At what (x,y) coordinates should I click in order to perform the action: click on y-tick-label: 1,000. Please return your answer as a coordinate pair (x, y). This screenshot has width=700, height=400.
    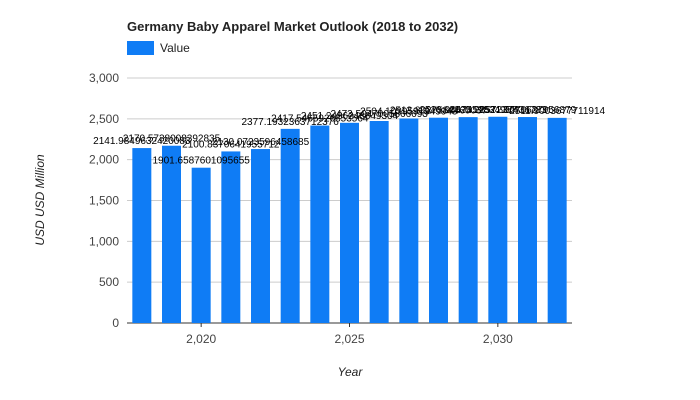
    Looking at the image, I should click on (104, 241).